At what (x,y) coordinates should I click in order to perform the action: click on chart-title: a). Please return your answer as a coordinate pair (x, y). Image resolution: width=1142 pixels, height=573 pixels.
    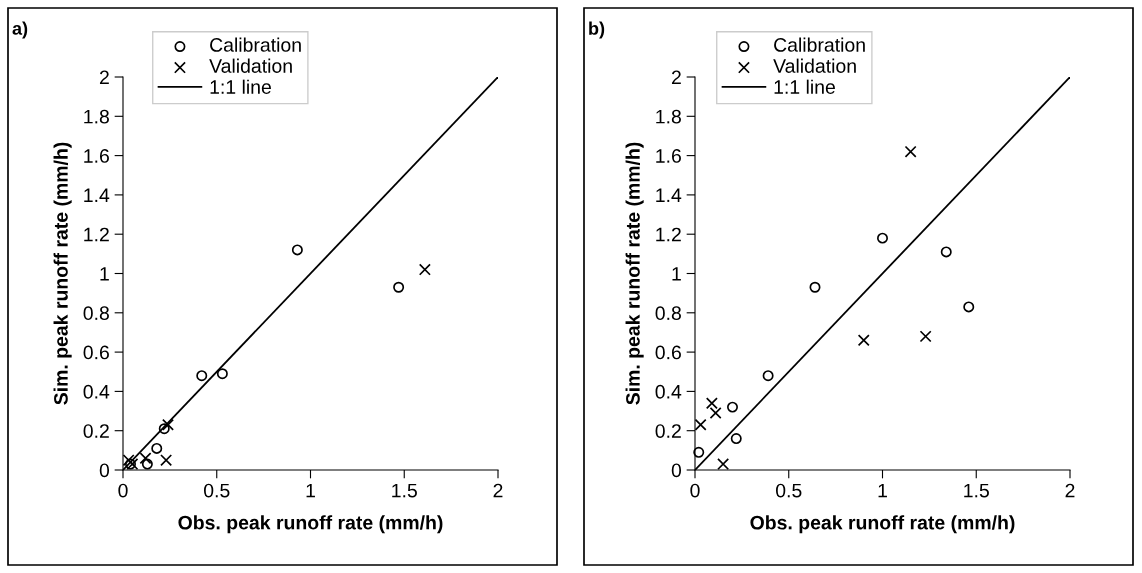
    Looking at the image, I should click on (20, 30).